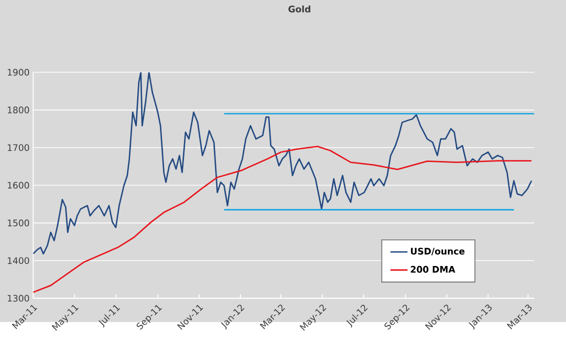 Image resolution: width=566 pixels, height=337 pixels. What do you see at coordinates (299, 8) in the screenshot?
I see `chart-title: Gold` at bounding box center [299, 8].